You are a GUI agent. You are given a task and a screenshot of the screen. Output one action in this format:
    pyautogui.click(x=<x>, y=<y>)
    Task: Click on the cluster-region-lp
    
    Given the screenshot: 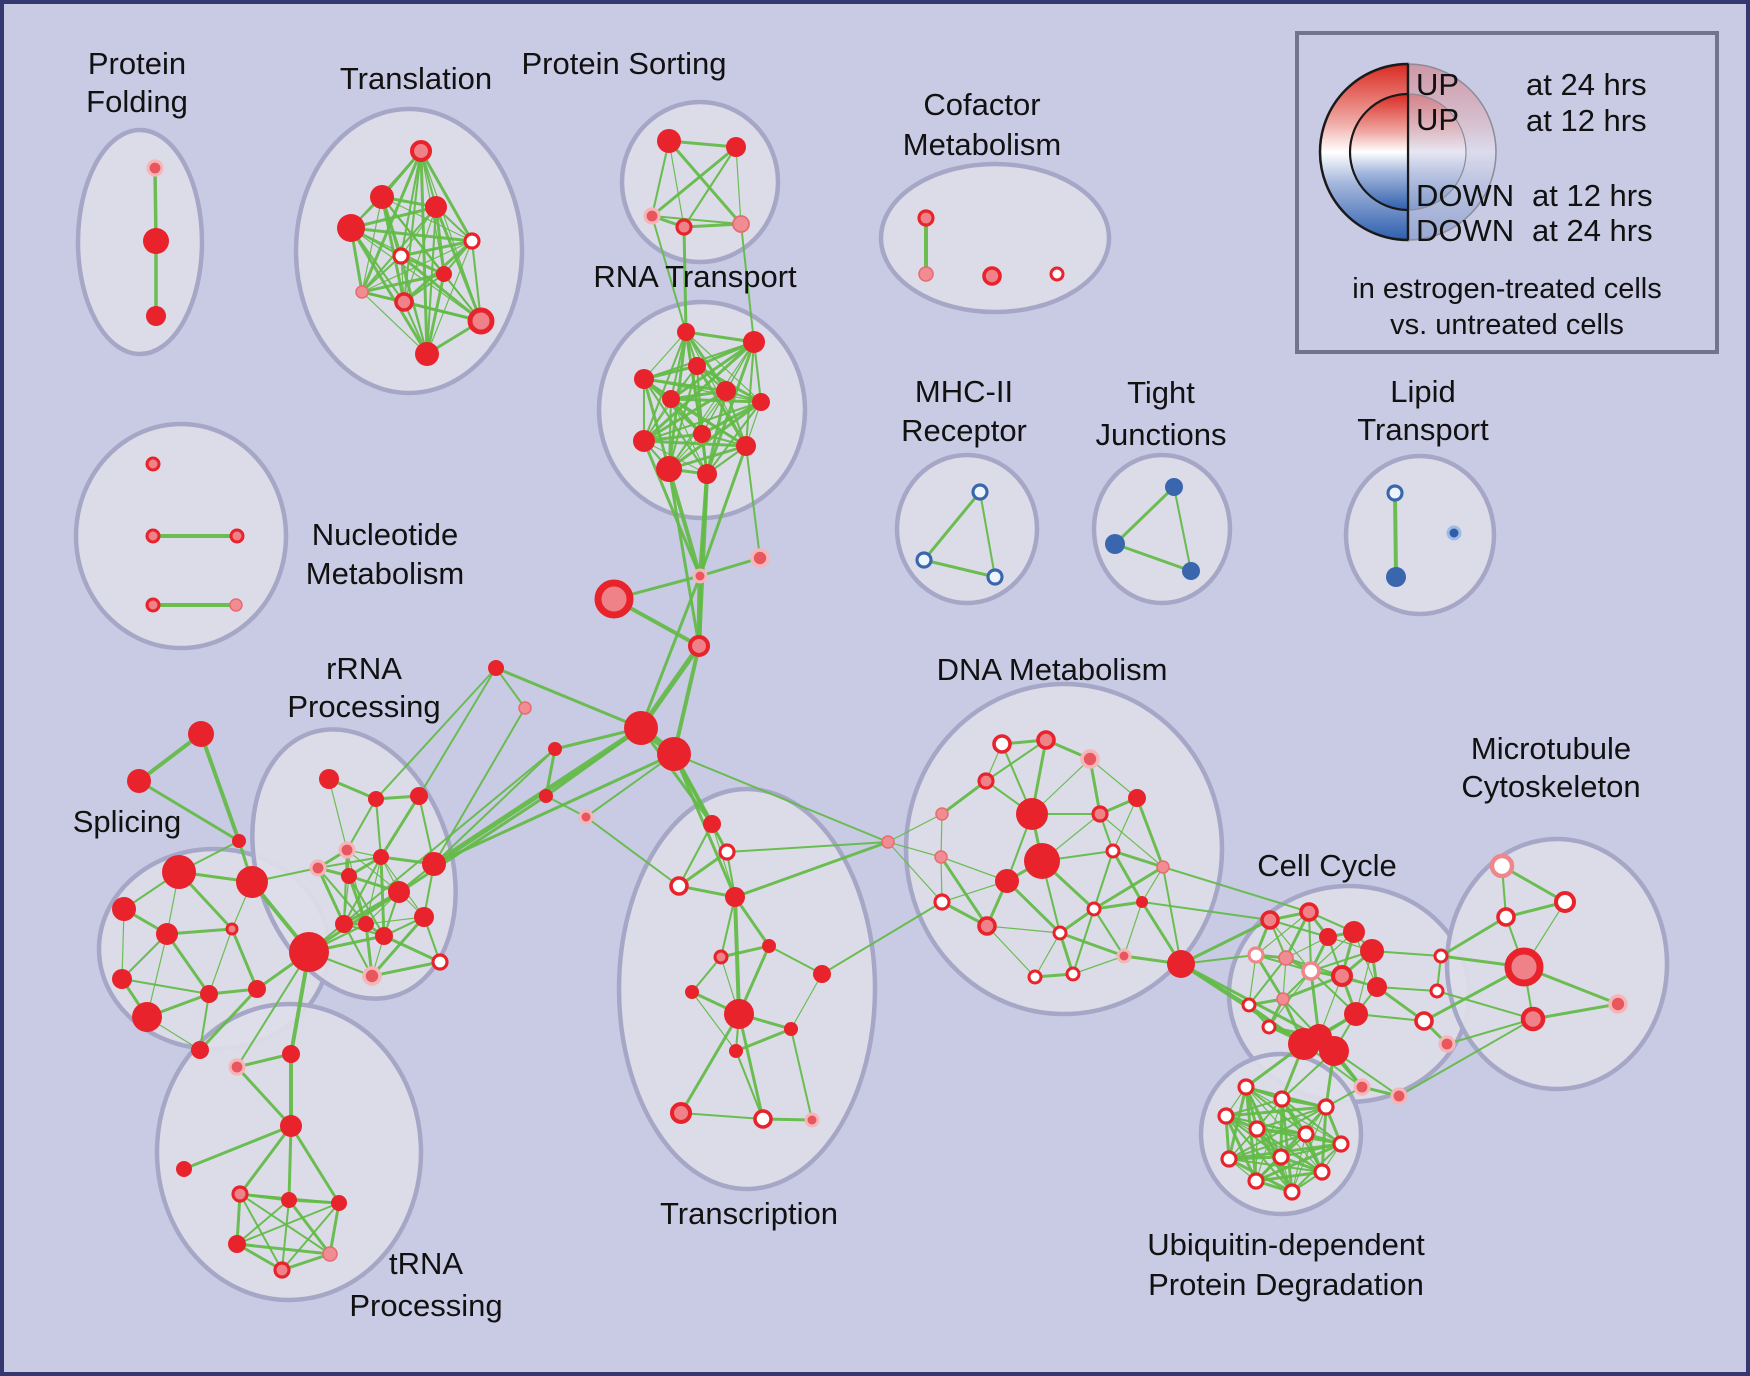 What is the action you would take?
    pyautogui.click(x=1420, y=535)
    